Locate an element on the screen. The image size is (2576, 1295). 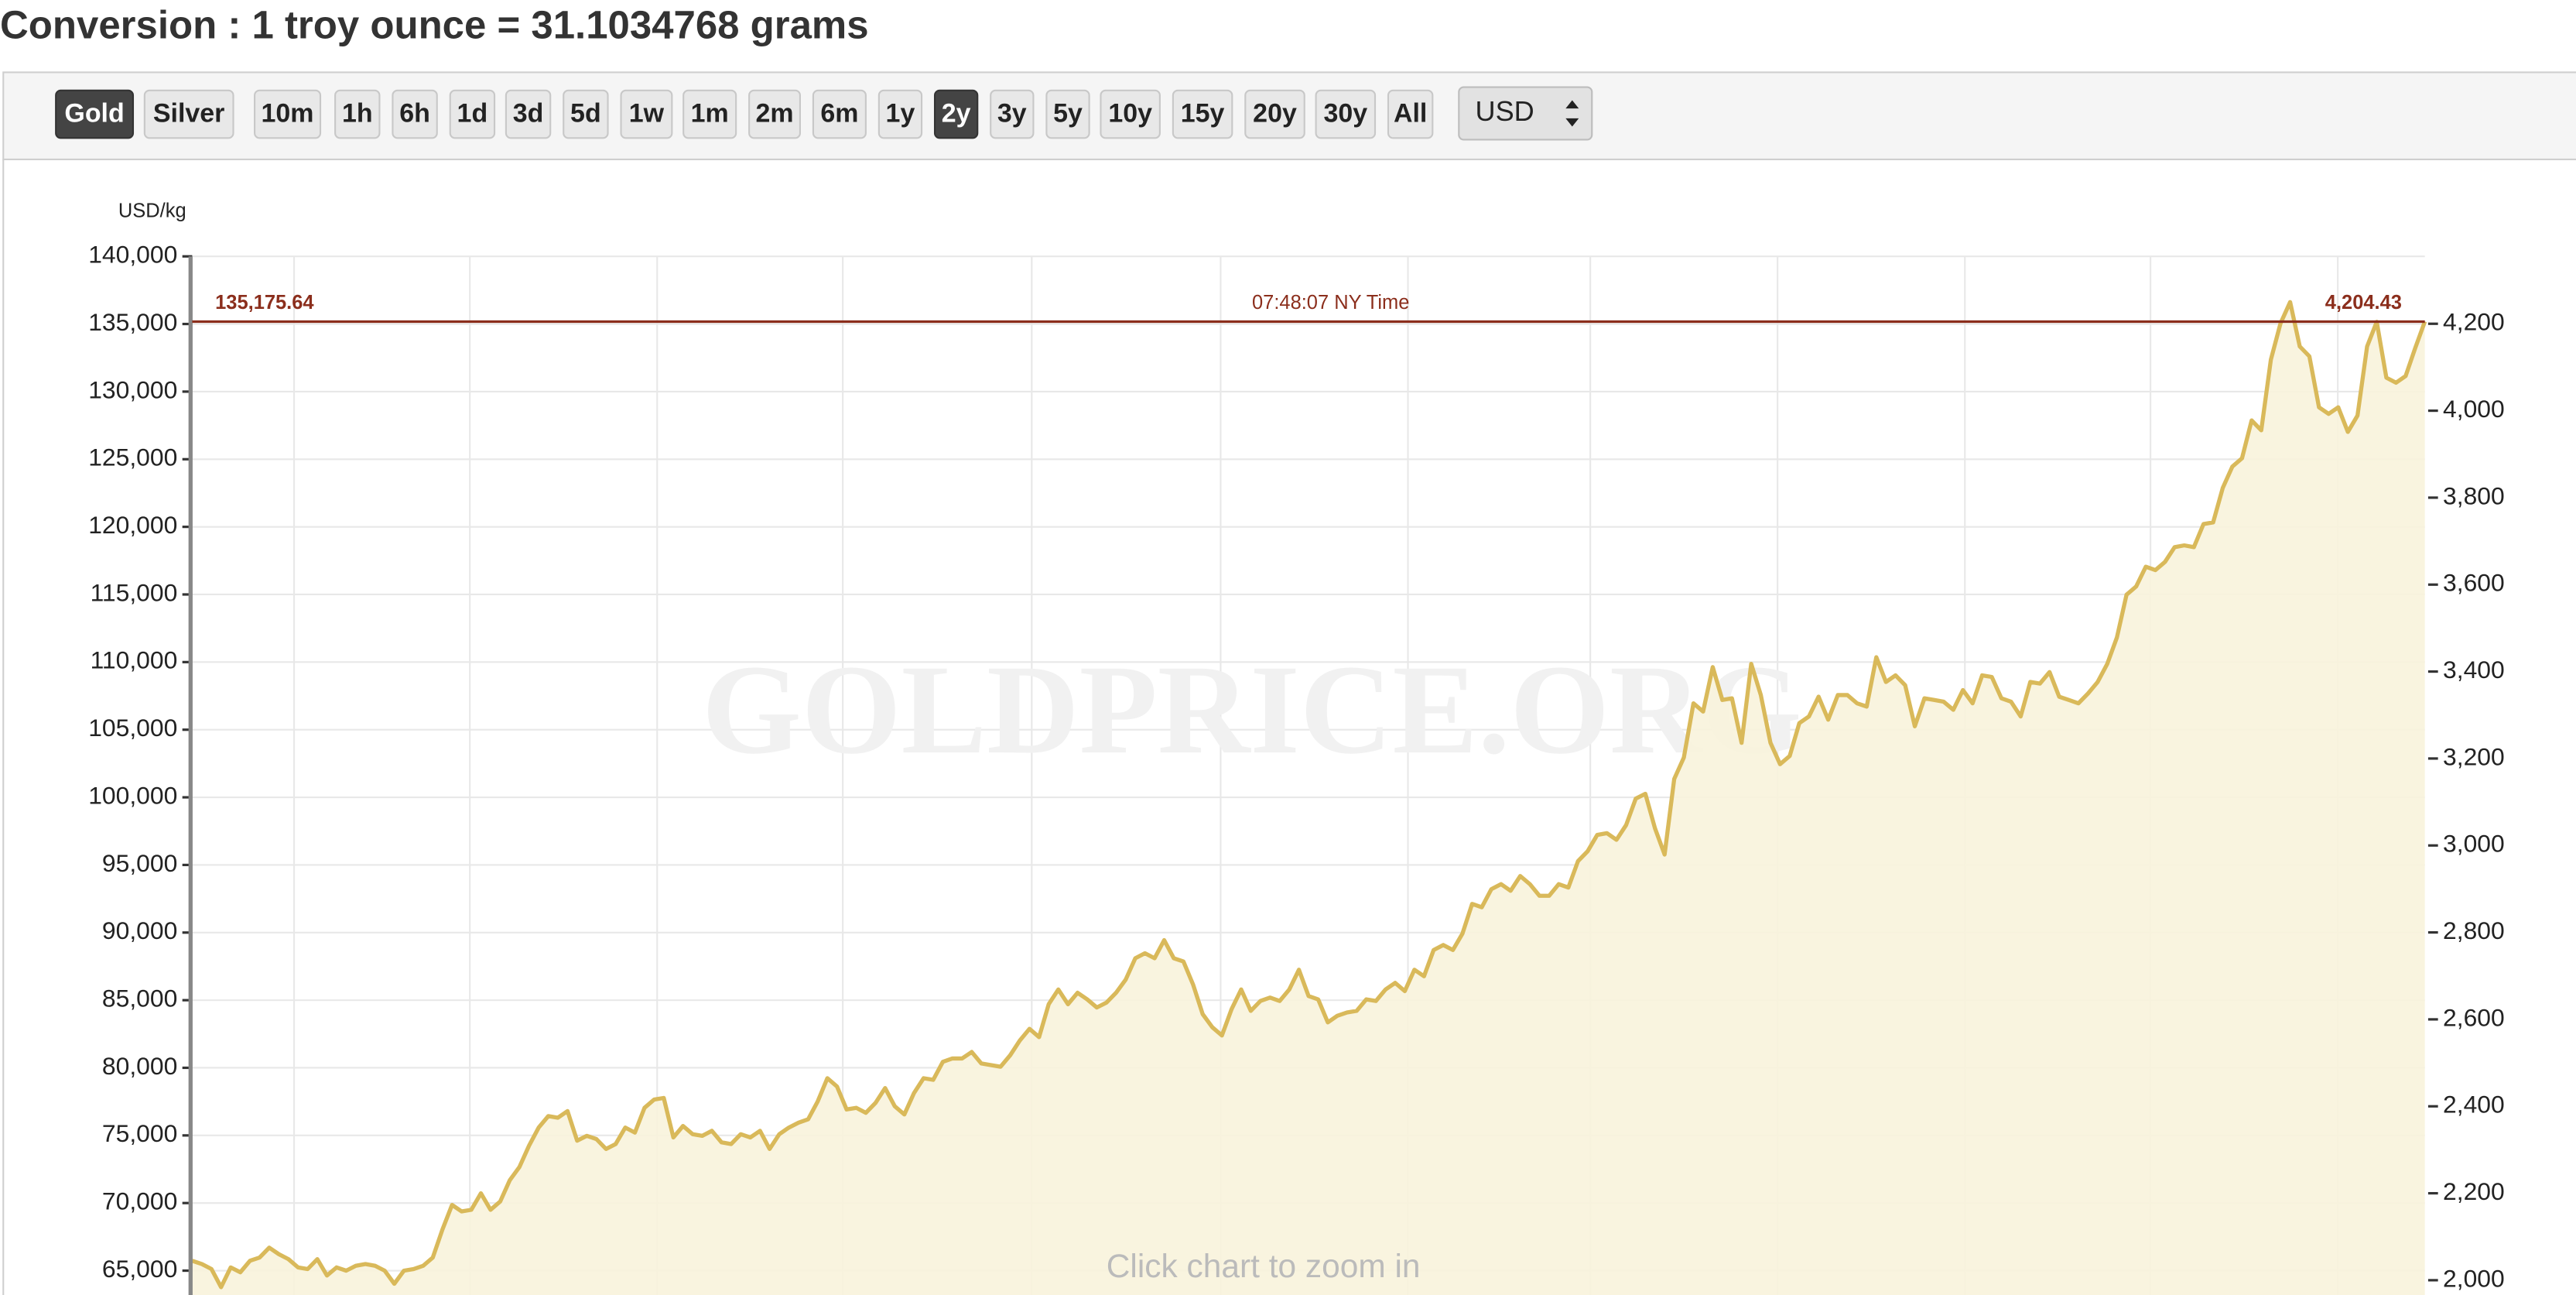
button-label: 30y is located at coordinates (1345, 113).